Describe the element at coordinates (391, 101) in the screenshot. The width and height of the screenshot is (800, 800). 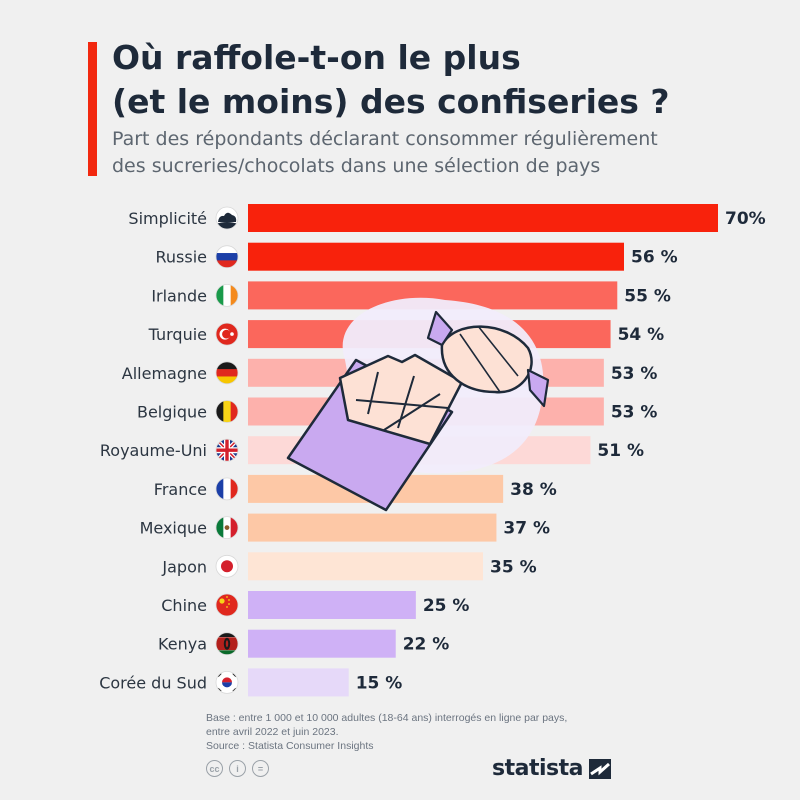
I see `title-line-2: (et le moins) des confiseries ?` at that location.